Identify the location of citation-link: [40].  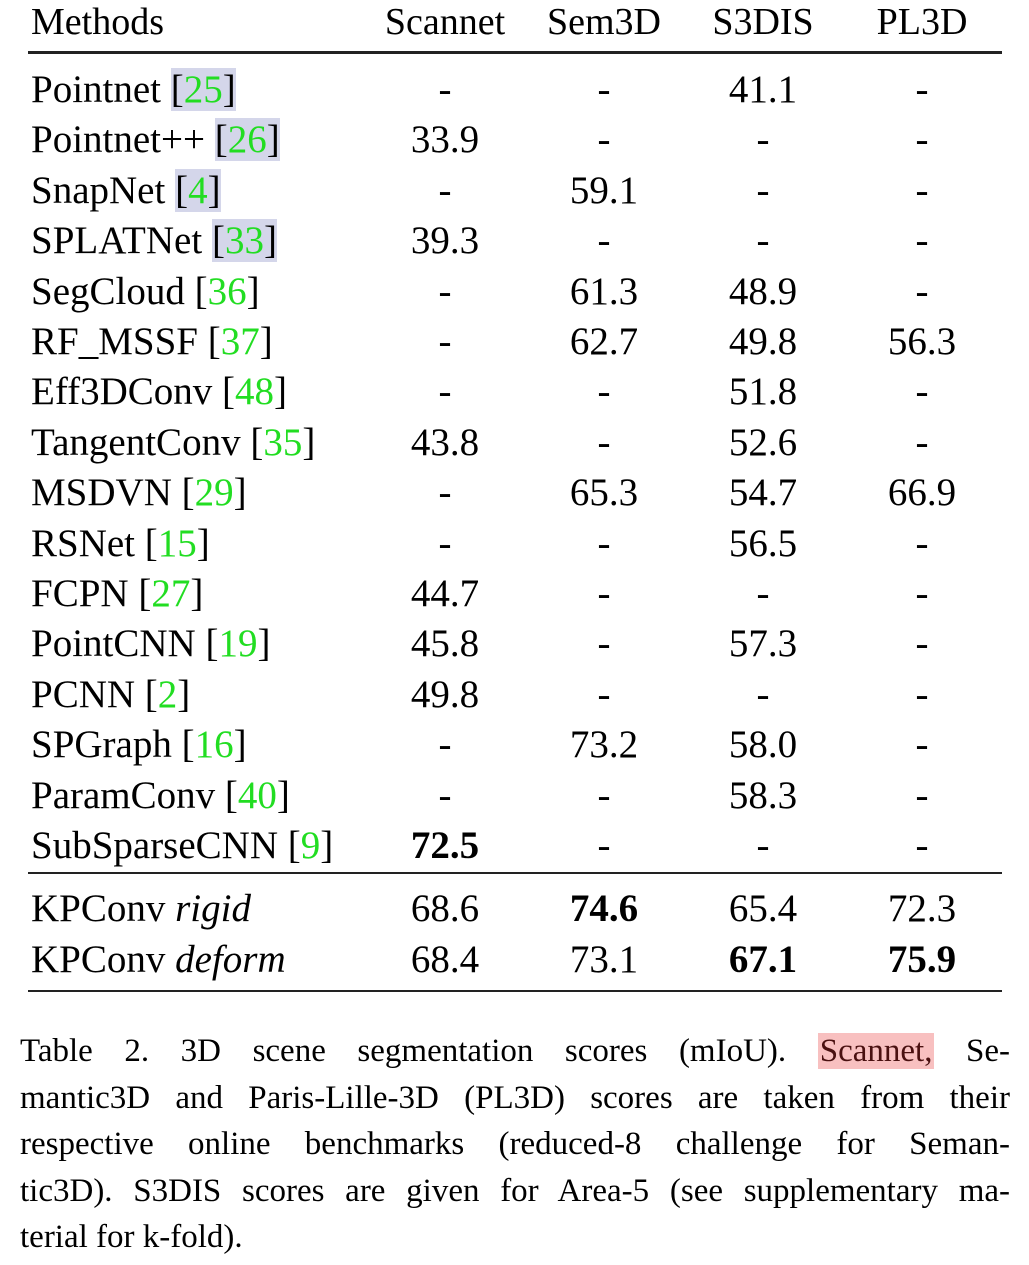
(257, 795).